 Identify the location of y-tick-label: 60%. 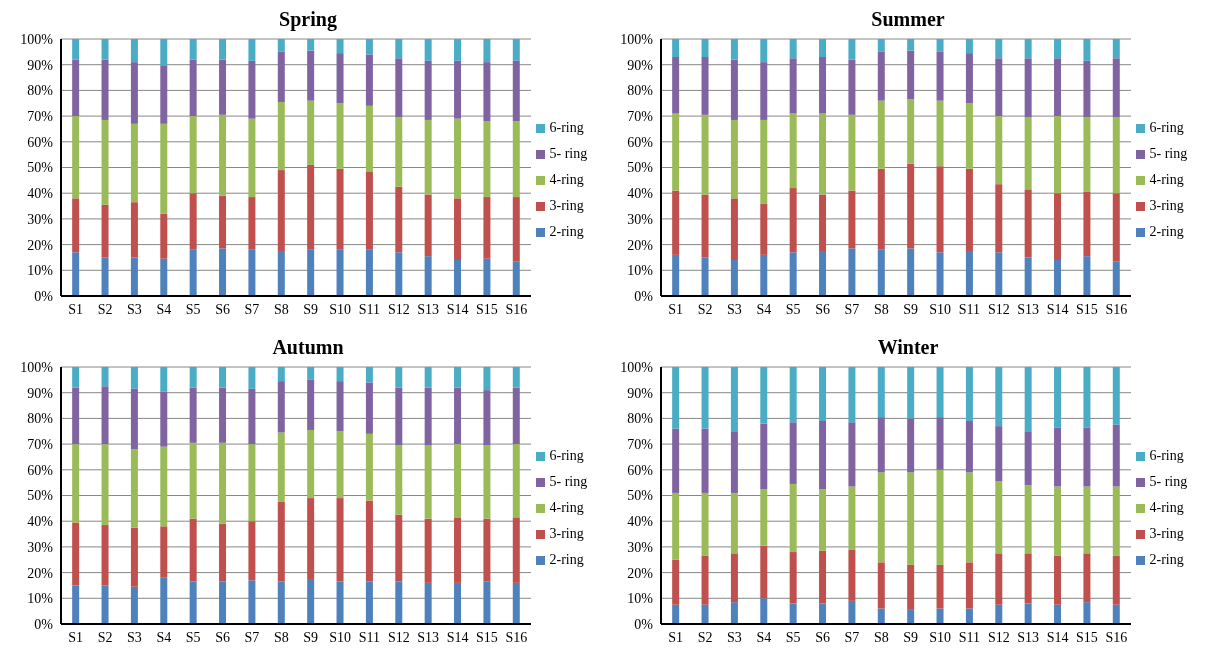
(39, 142).